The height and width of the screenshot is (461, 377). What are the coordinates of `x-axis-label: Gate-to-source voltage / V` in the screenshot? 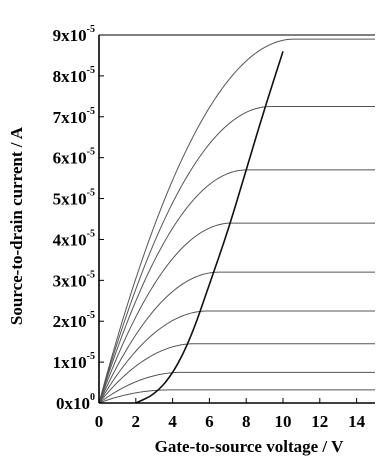 It's located at (249, 446).